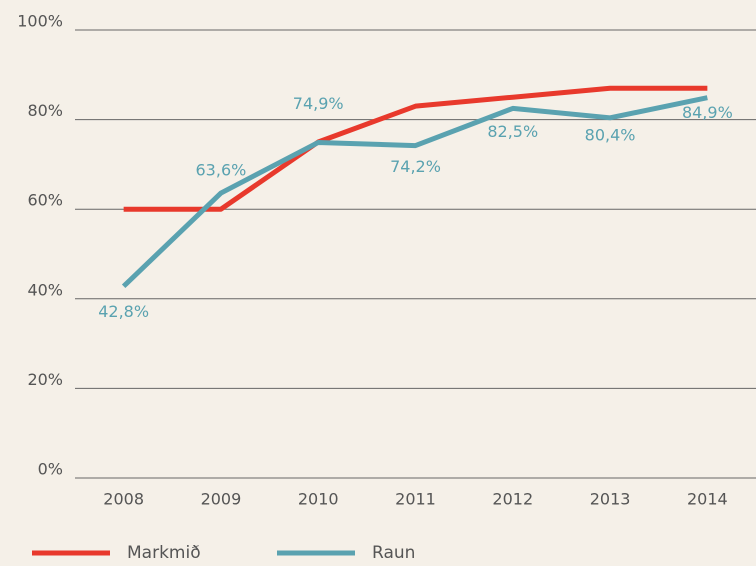  I want to click on data-label: 82,5%, so click(512, 131).